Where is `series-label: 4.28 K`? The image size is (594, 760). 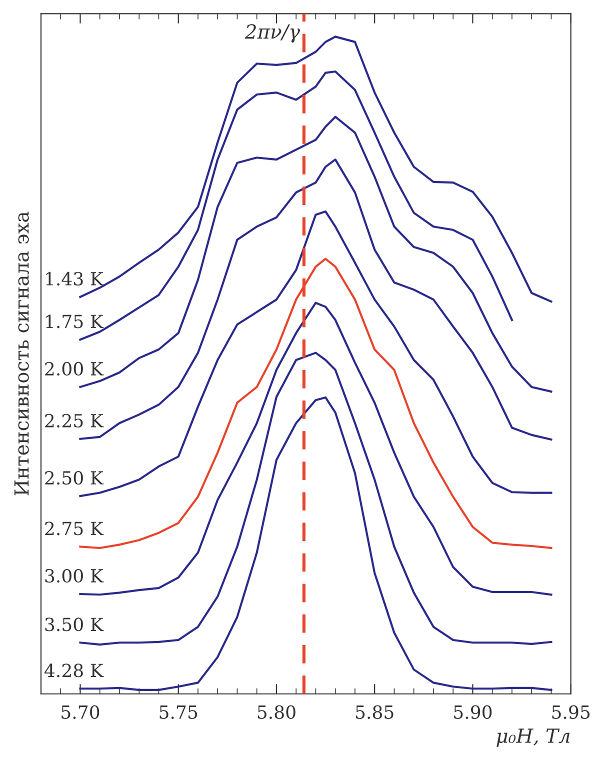
series-label: 4.28 K is located at coordinates (74, 671).